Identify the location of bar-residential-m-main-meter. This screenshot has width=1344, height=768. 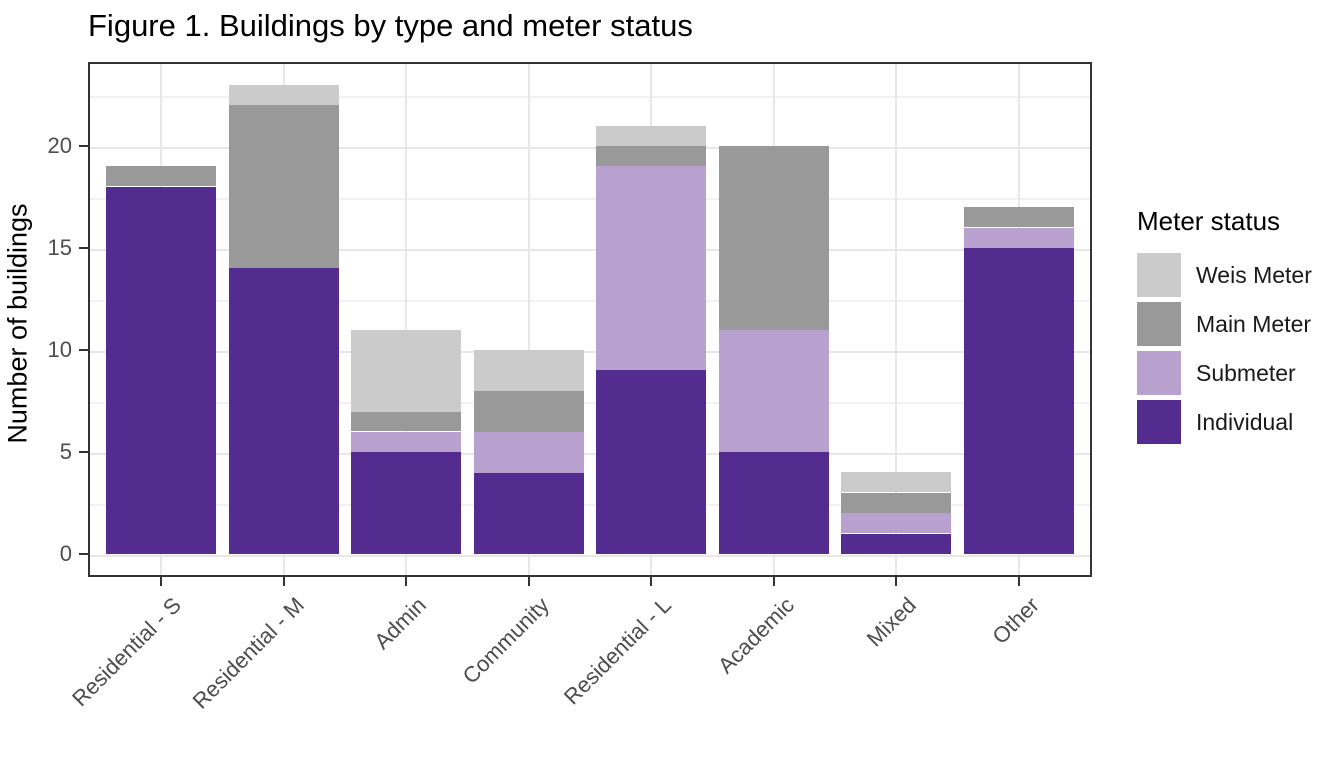
(284, 186).